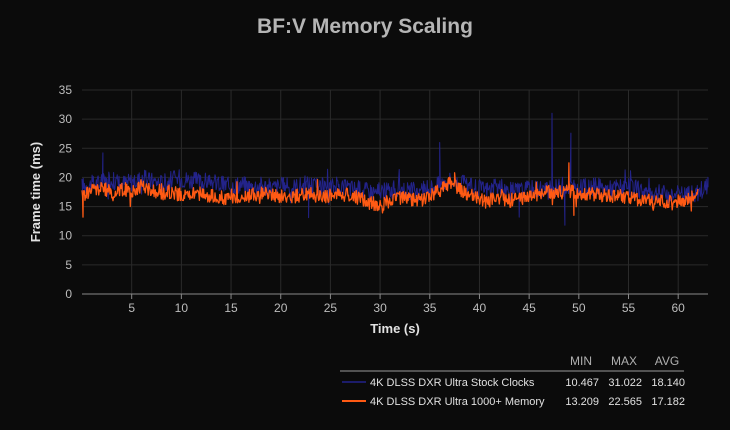 This screenshot has width=730, height=430. I want to click on x-tick-label: 35, so click(430, 308).